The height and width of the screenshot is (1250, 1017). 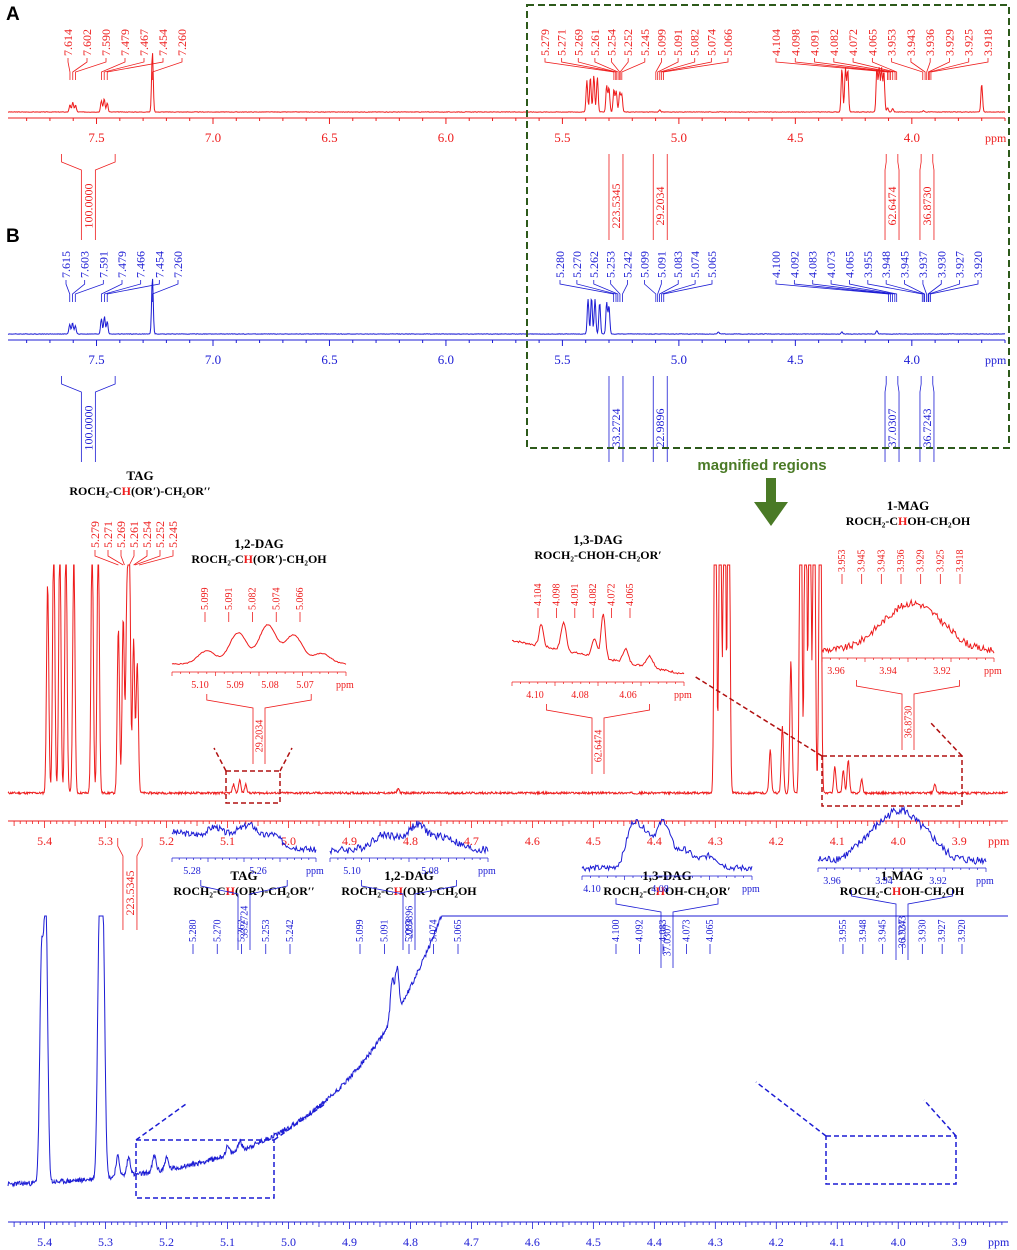 What do you see at coordinates (898, 841) in the screenshot?
I see `tick-label: 4.0` at bounding box center [898, 841].